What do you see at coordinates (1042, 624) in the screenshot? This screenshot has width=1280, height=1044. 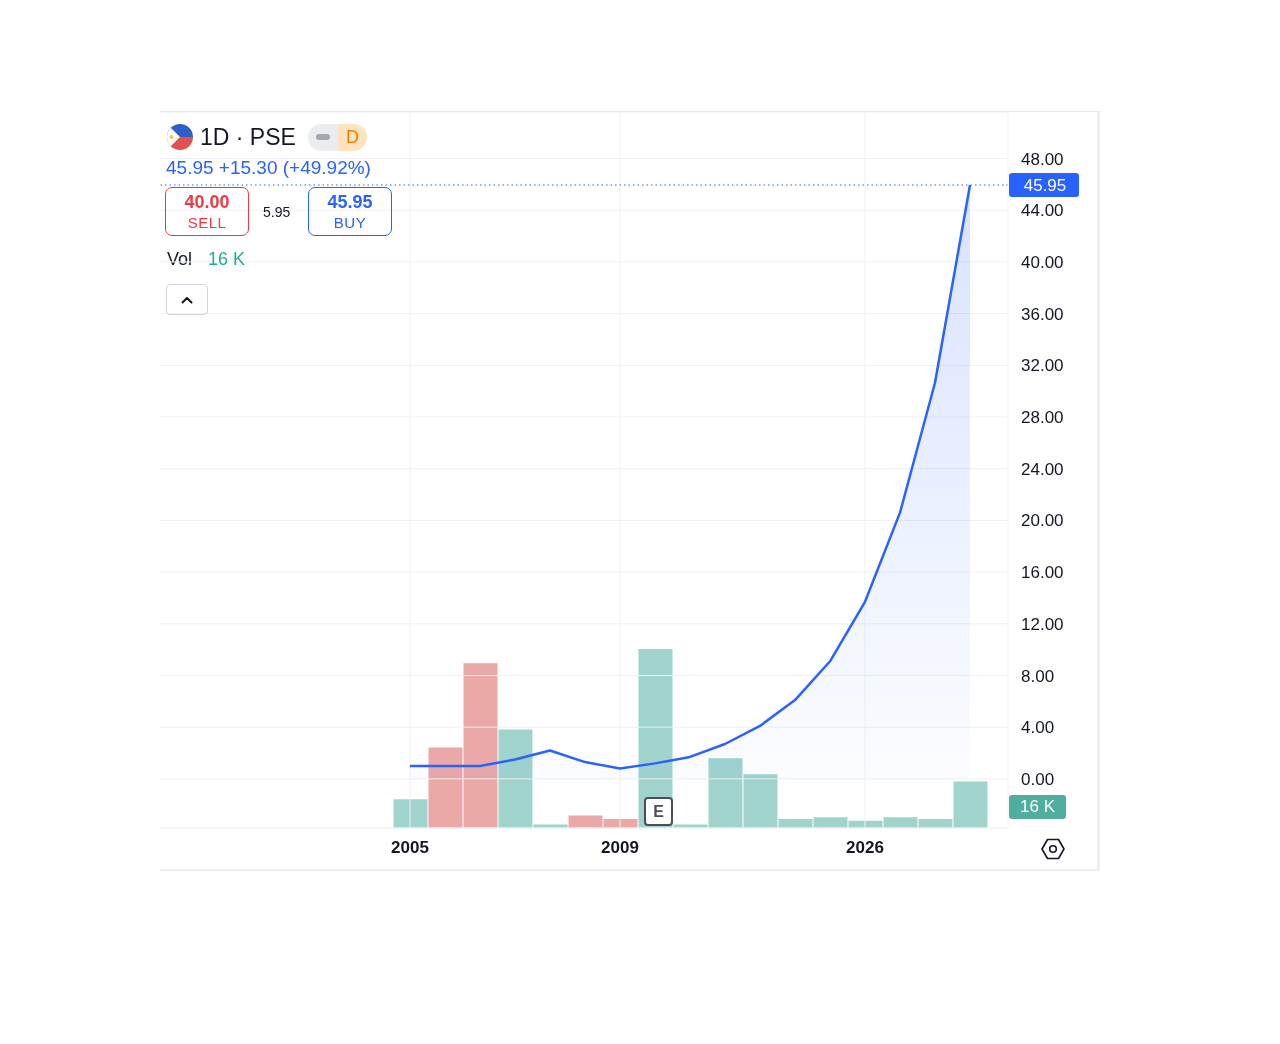 I see `y-tick-label: 12.00` at bounding box center [1042, 624].